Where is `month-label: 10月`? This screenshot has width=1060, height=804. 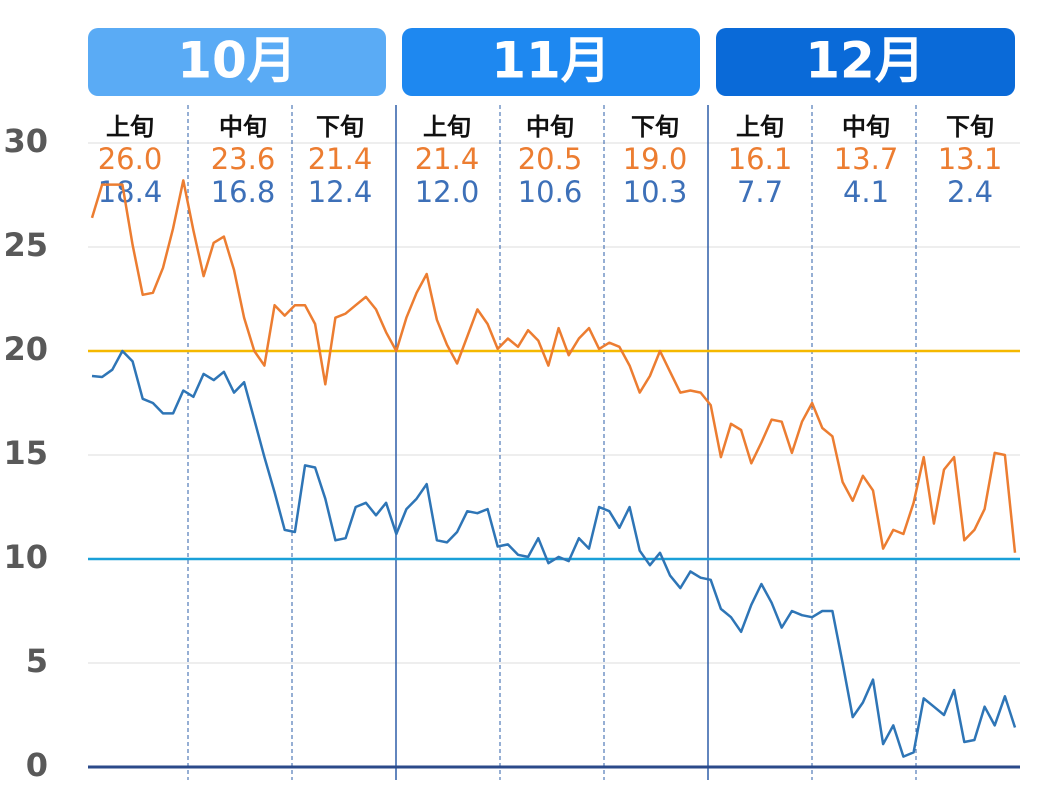 month-label: 10月 is located at coordinates (237, 61).